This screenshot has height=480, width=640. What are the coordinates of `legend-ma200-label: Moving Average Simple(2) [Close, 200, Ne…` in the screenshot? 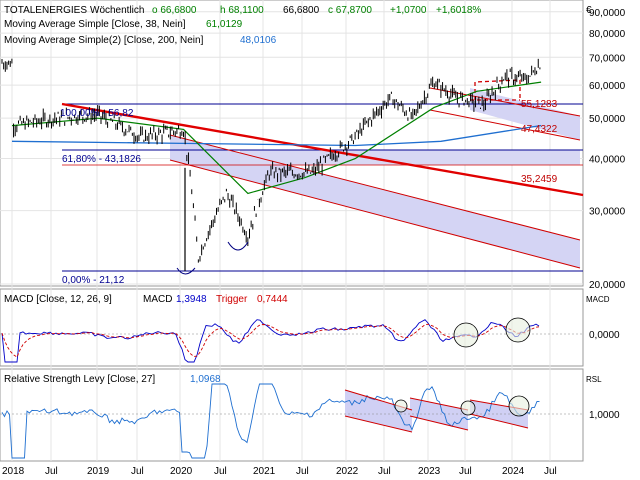 It's located at (104, 40).